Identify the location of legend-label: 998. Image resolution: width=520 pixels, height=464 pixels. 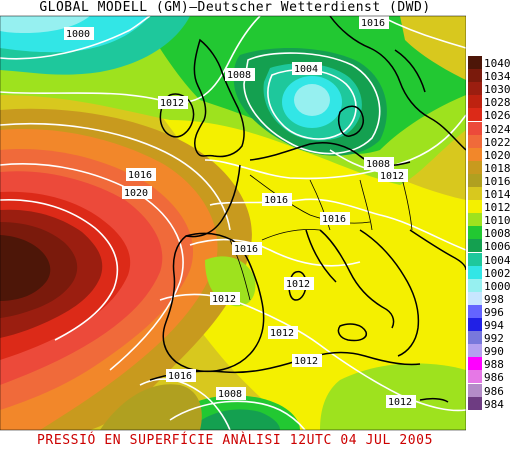
(494, 299).